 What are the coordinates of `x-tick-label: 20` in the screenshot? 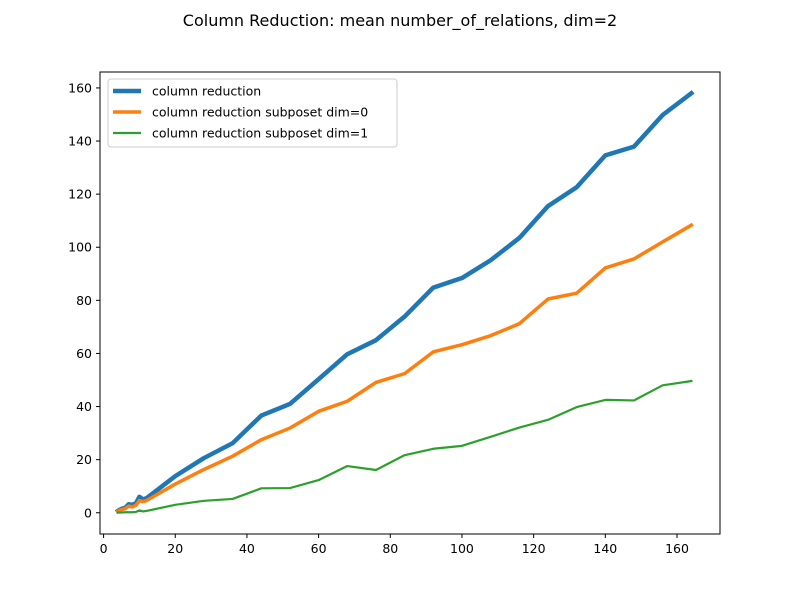 It's located at (175, 548).